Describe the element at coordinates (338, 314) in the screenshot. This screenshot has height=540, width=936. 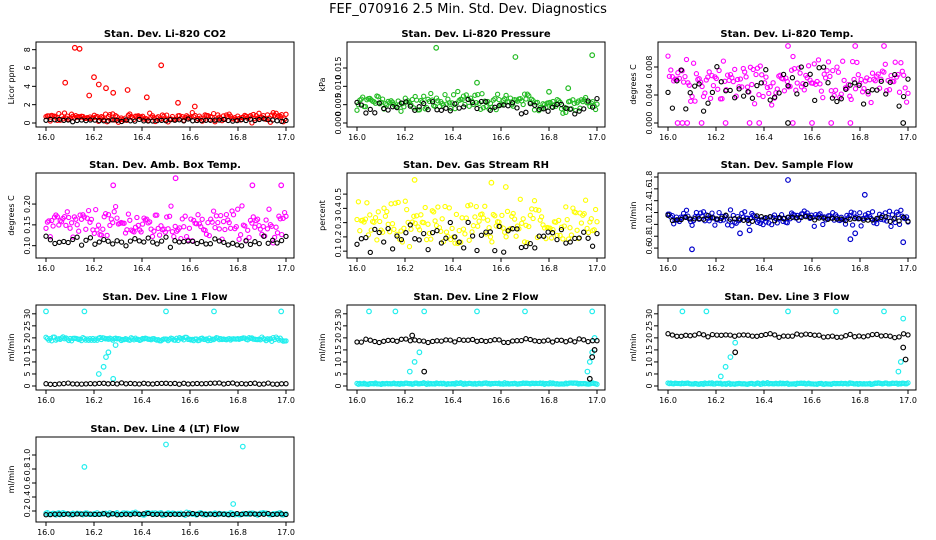
I see `y-tick-label: 30` at that location.